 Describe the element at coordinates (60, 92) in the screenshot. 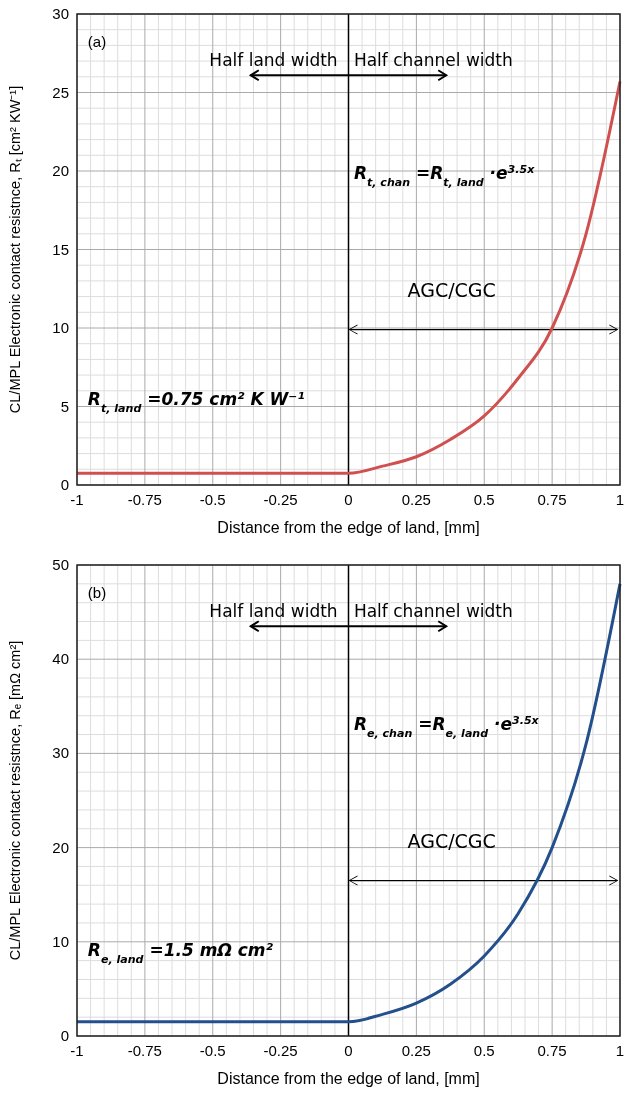

I see `y-tick-label: 25` at that location.